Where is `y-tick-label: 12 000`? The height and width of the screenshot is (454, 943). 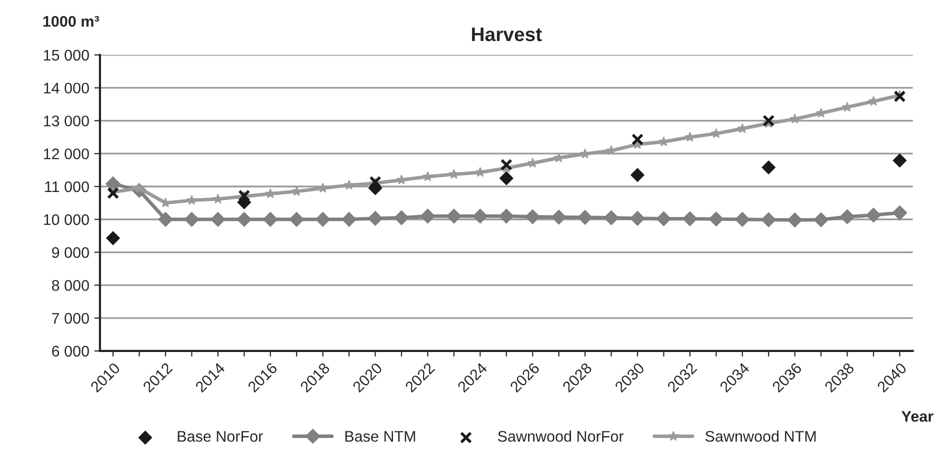 y-tick-label: 12 000 is located at coordinates (66, 154).